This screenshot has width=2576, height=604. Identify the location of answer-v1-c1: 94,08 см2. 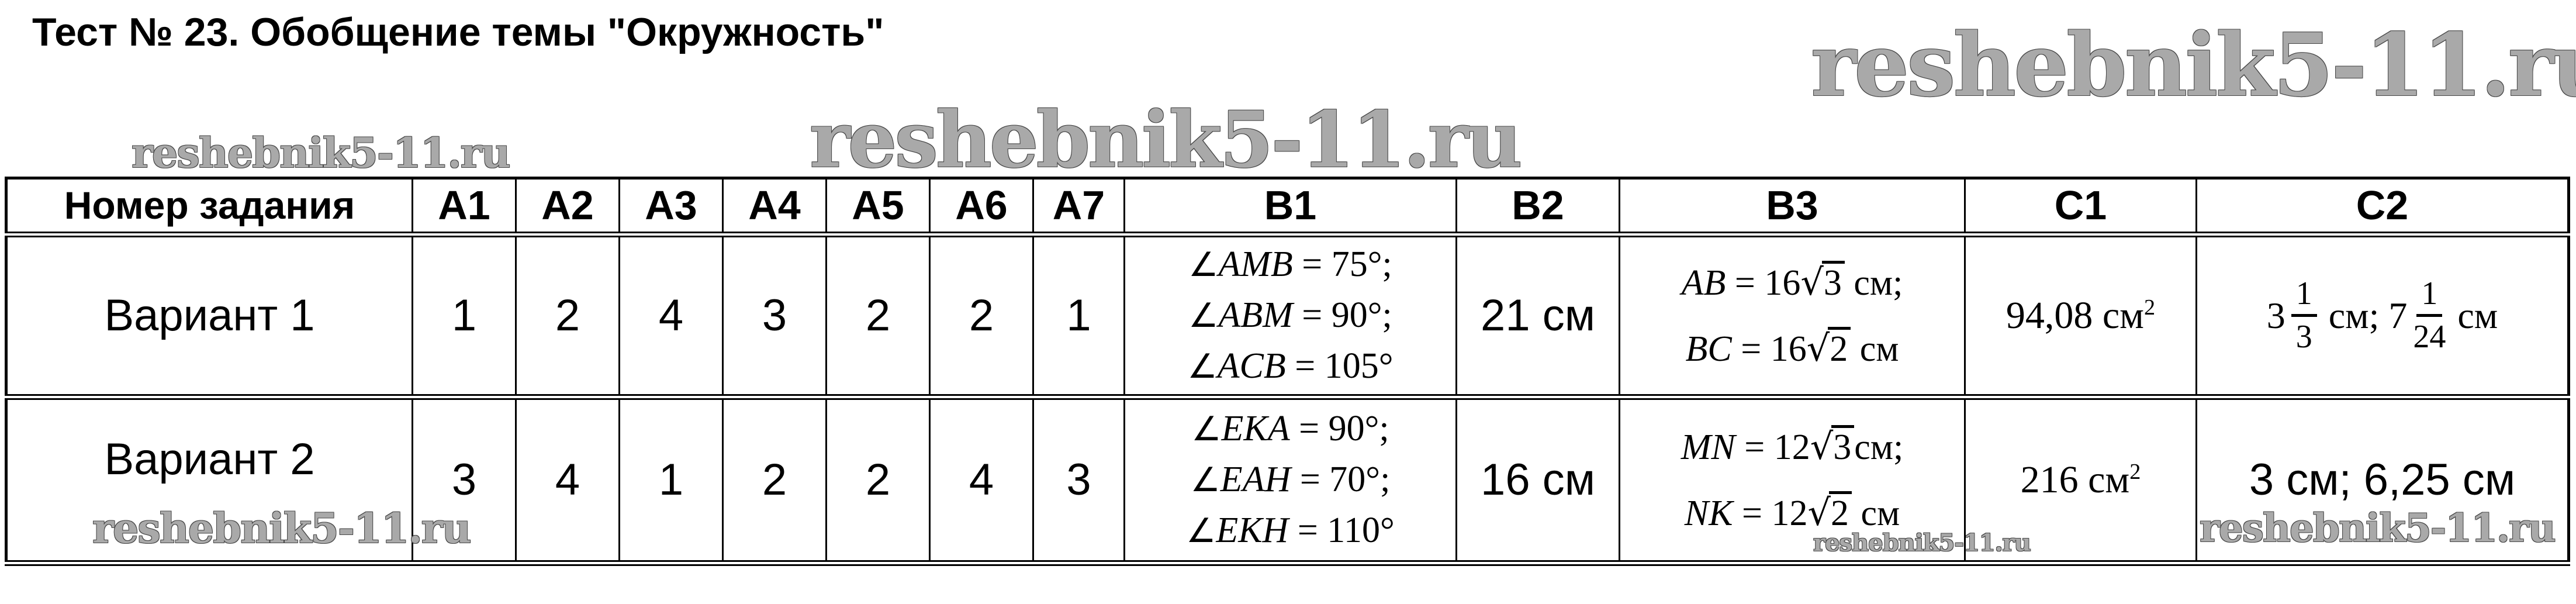
(2080, 316).